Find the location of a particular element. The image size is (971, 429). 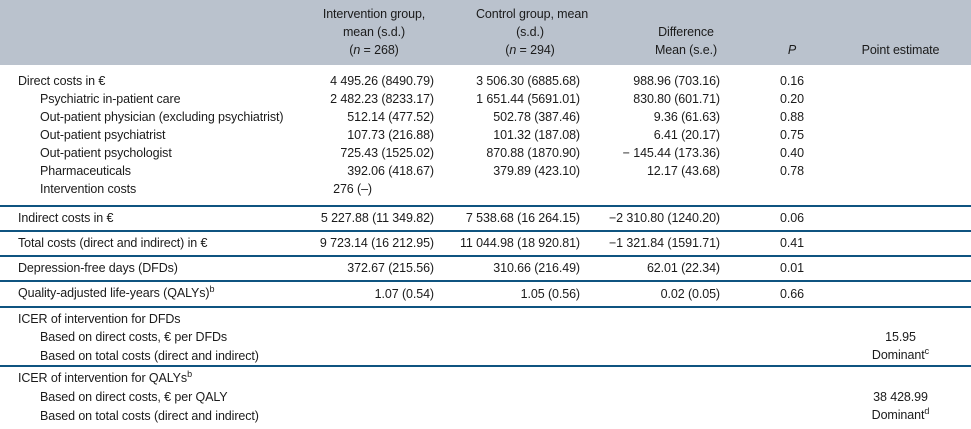

row-label: Based on direct costs, € per QALY is located at coordinates (134, 397).